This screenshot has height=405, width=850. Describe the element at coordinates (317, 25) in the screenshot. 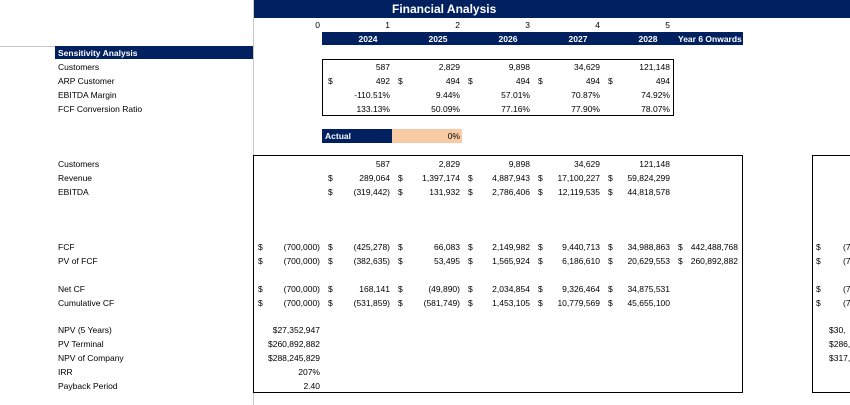

I see `period-number: 0` at that location.